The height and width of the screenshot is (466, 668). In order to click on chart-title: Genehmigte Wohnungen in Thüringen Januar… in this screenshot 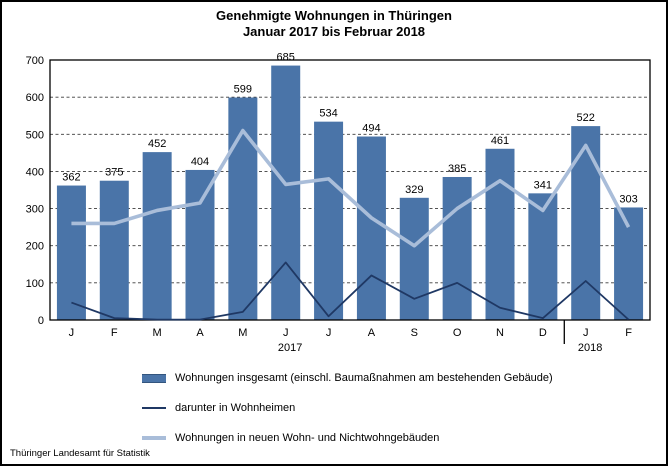, I will do `click(334, 24)`.